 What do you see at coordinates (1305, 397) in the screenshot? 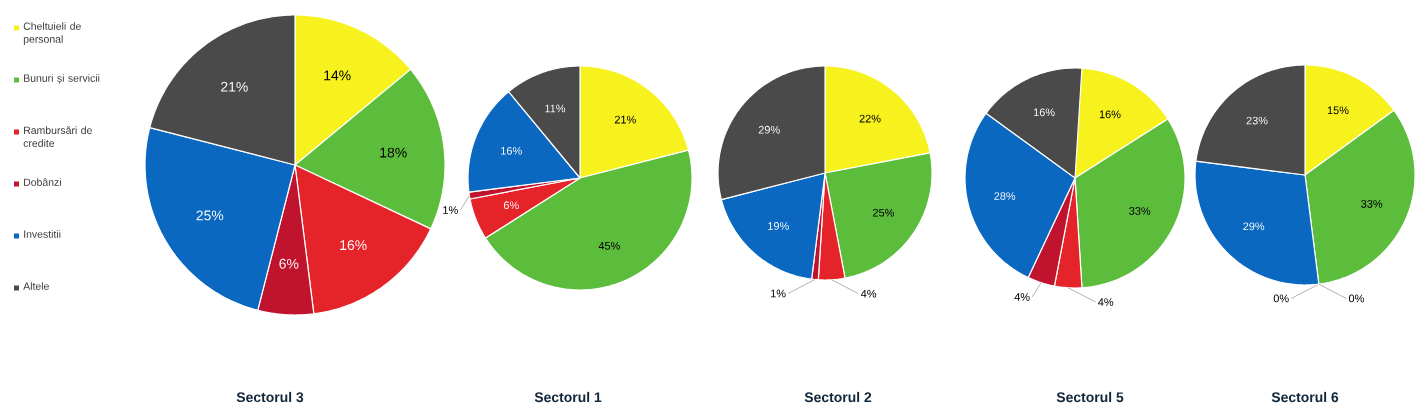
I see `text: Sectorul 6` at bounding box center [1305, 397].